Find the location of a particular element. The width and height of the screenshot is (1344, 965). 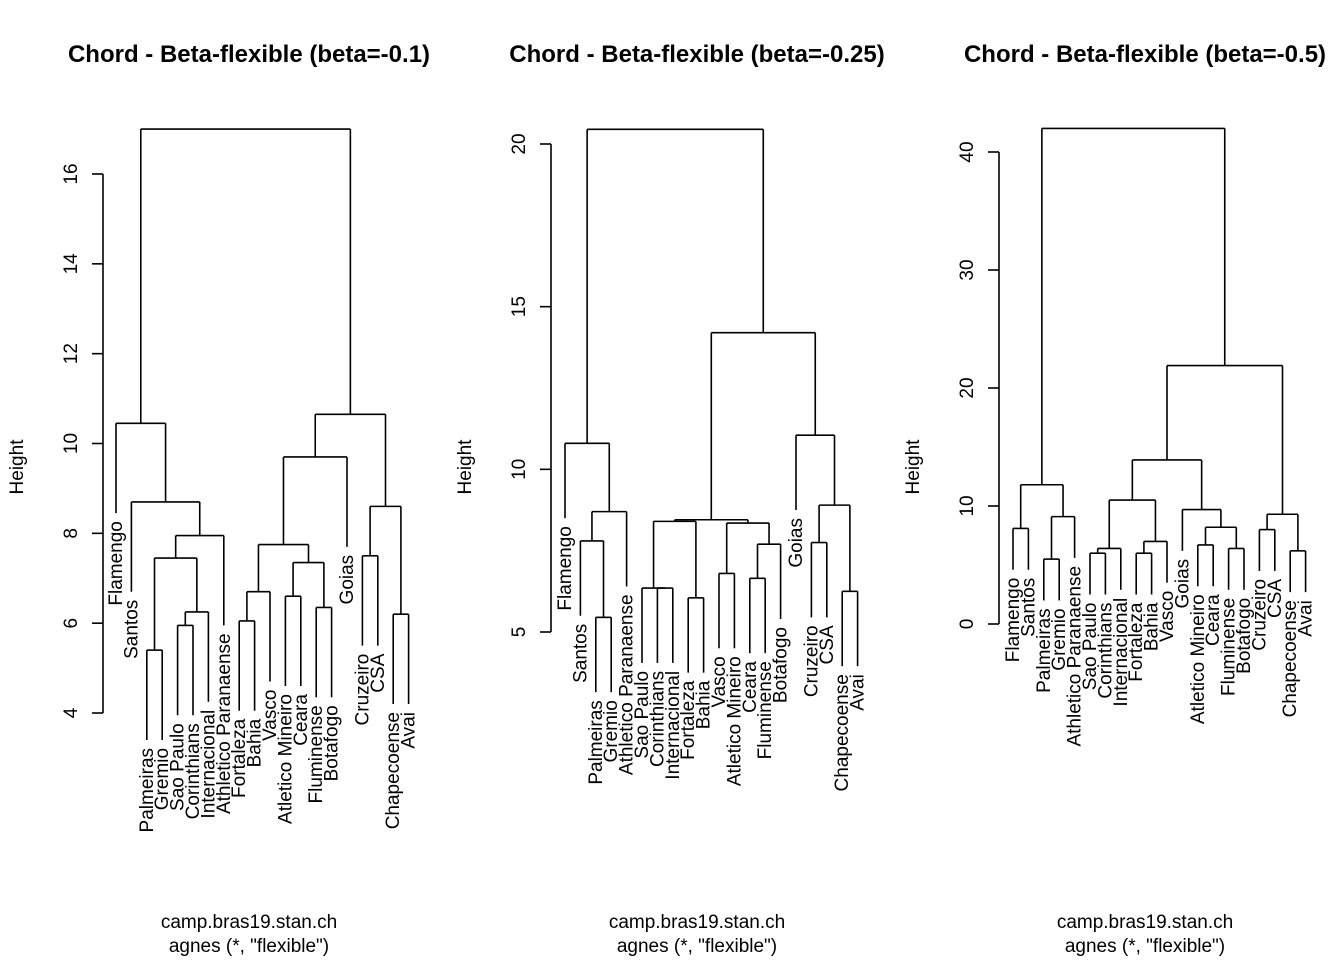

y-tick-label: 30 is located at coordinates (967, 269).